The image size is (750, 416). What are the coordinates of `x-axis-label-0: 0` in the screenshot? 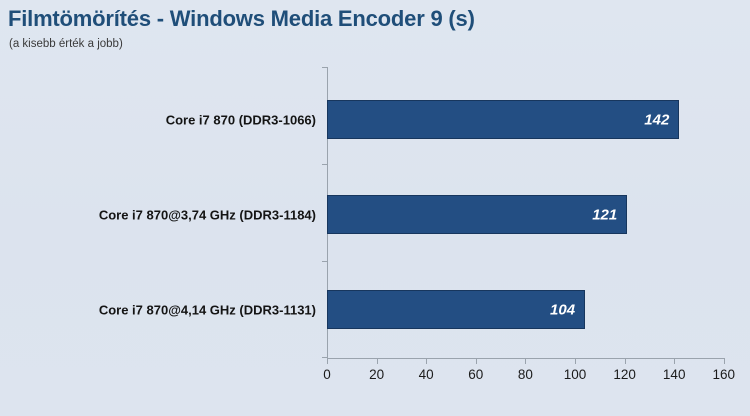 It's located at (327, 374).